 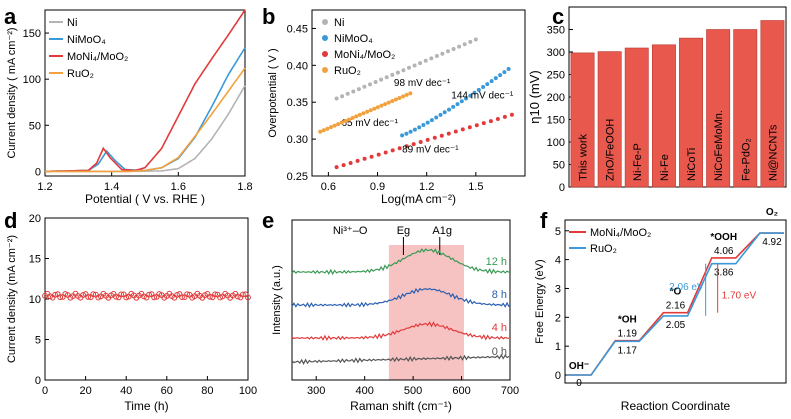 I want to click on b-y-axis-label: Overpotential ( V ), so click(x=273, y=92).